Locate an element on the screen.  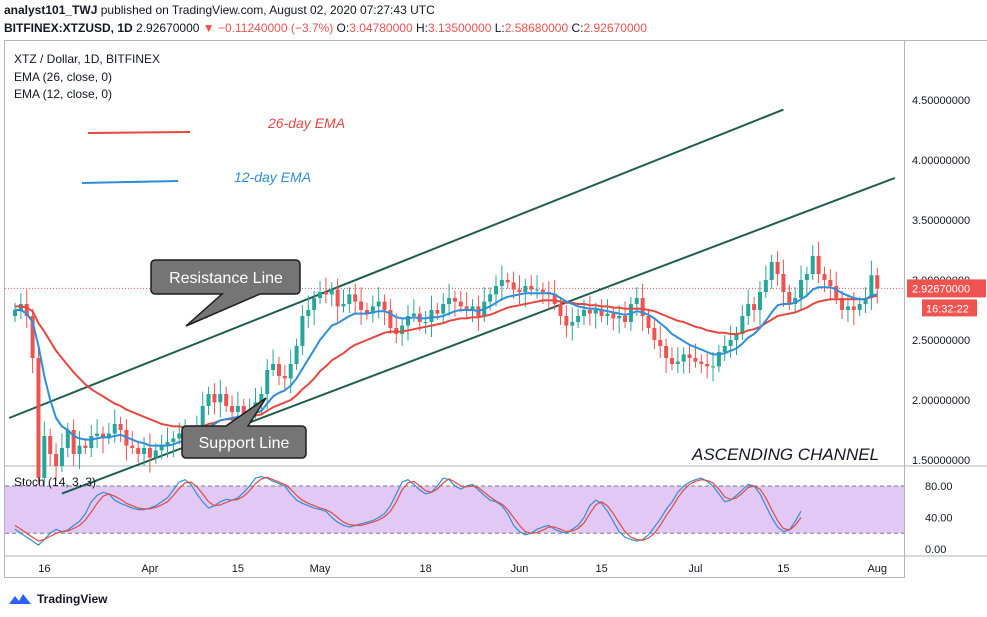
footer-brand: TradingView is located at coordinates (72, 599).